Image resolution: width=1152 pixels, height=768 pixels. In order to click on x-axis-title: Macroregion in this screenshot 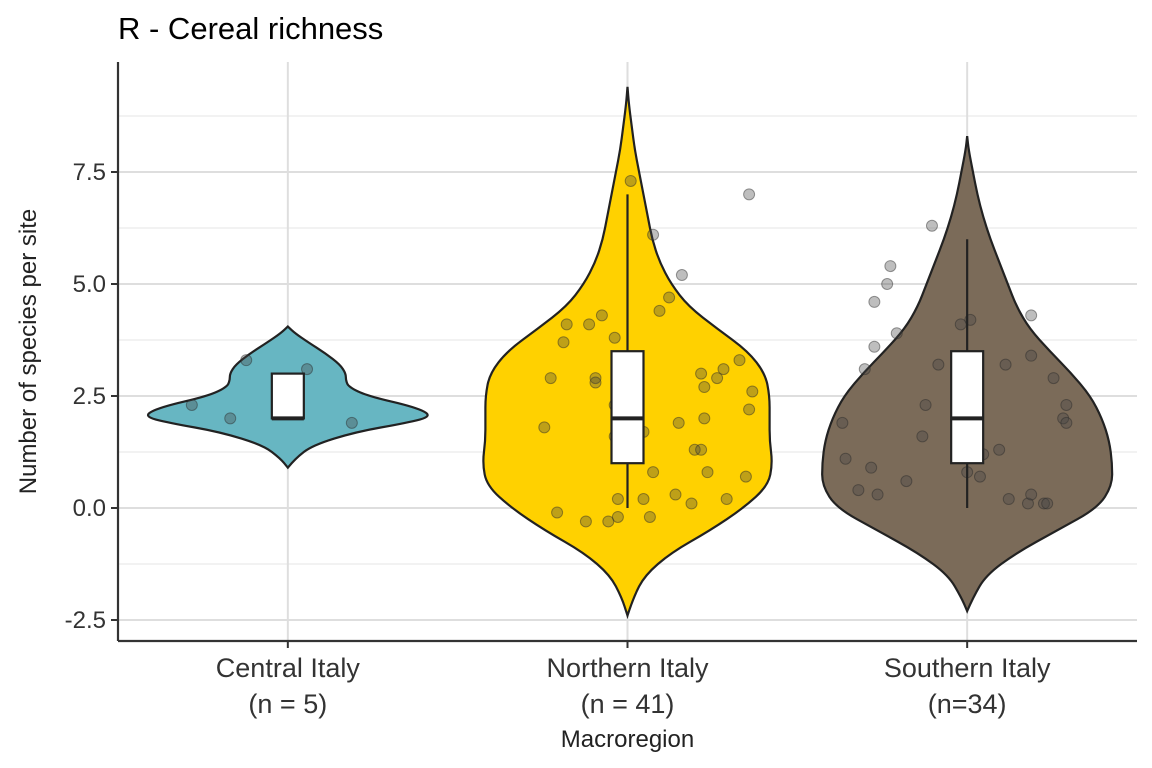, I will do `click(627, 739)`.